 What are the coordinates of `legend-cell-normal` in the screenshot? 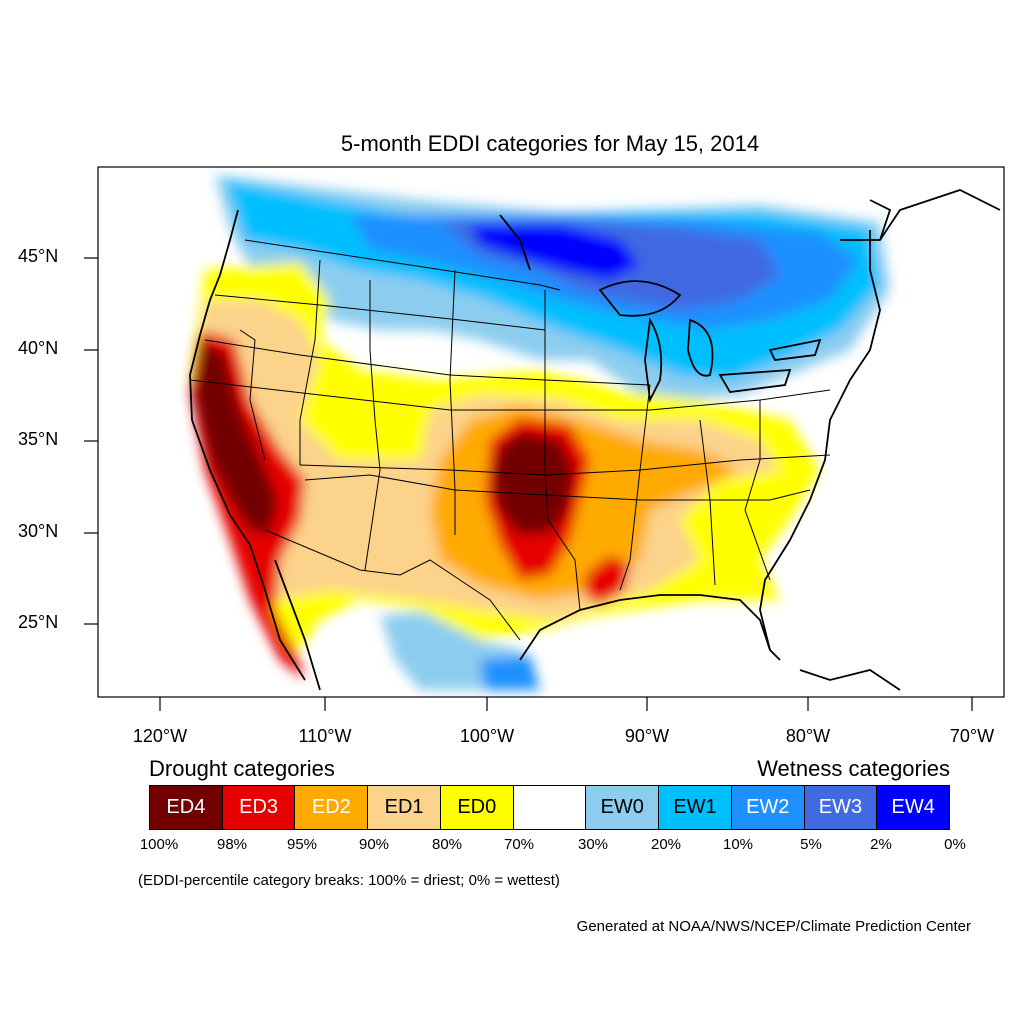 It's located at (550, 807).